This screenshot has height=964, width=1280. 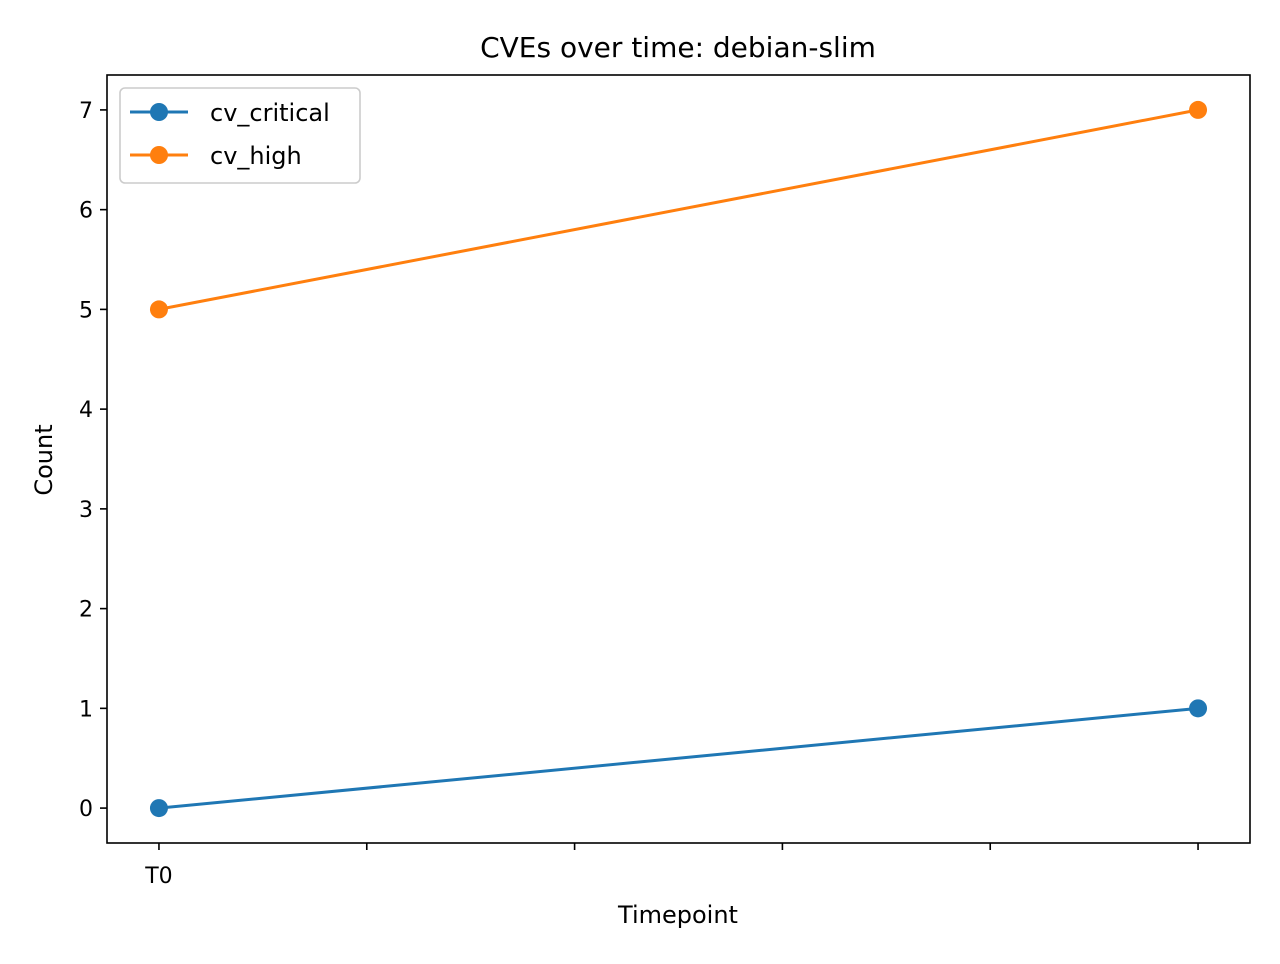 What do you see at coordinates (44, 459) in the screenshot?
I see `y-axis-label: Count` at bounding box center [44, 459].